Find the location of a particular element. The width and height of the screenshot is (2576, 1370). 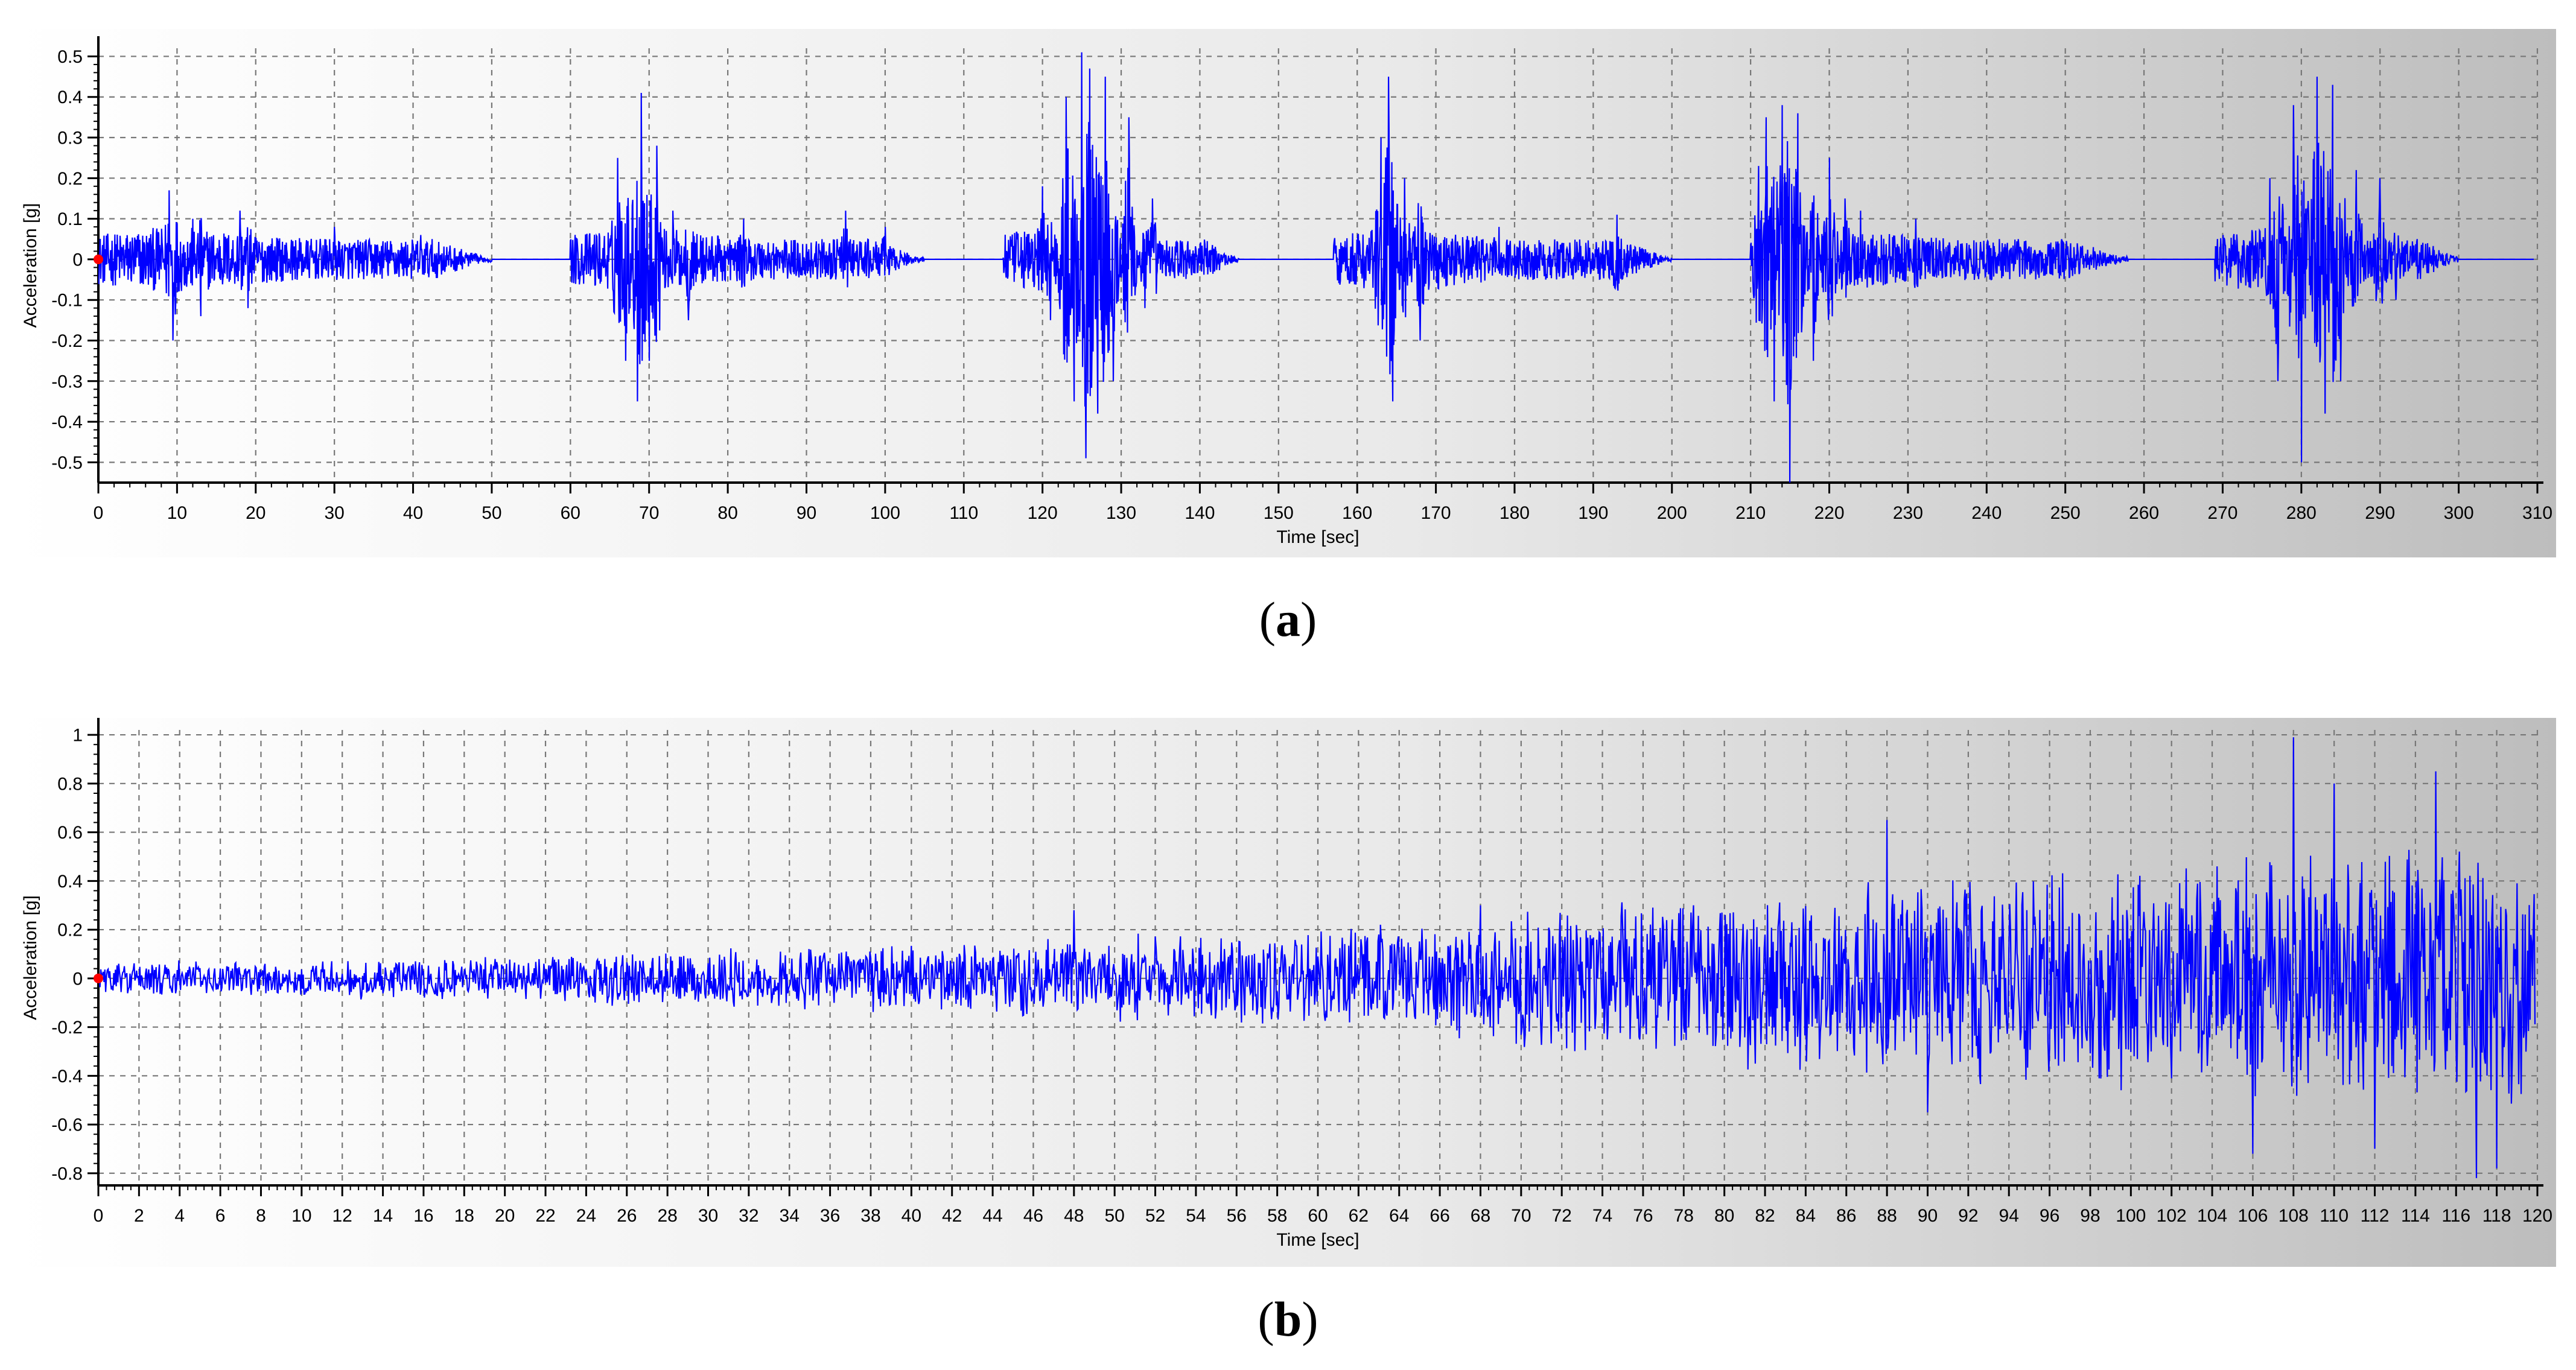

y-tick-label: -0.5 is located at coordinates (67, 463).